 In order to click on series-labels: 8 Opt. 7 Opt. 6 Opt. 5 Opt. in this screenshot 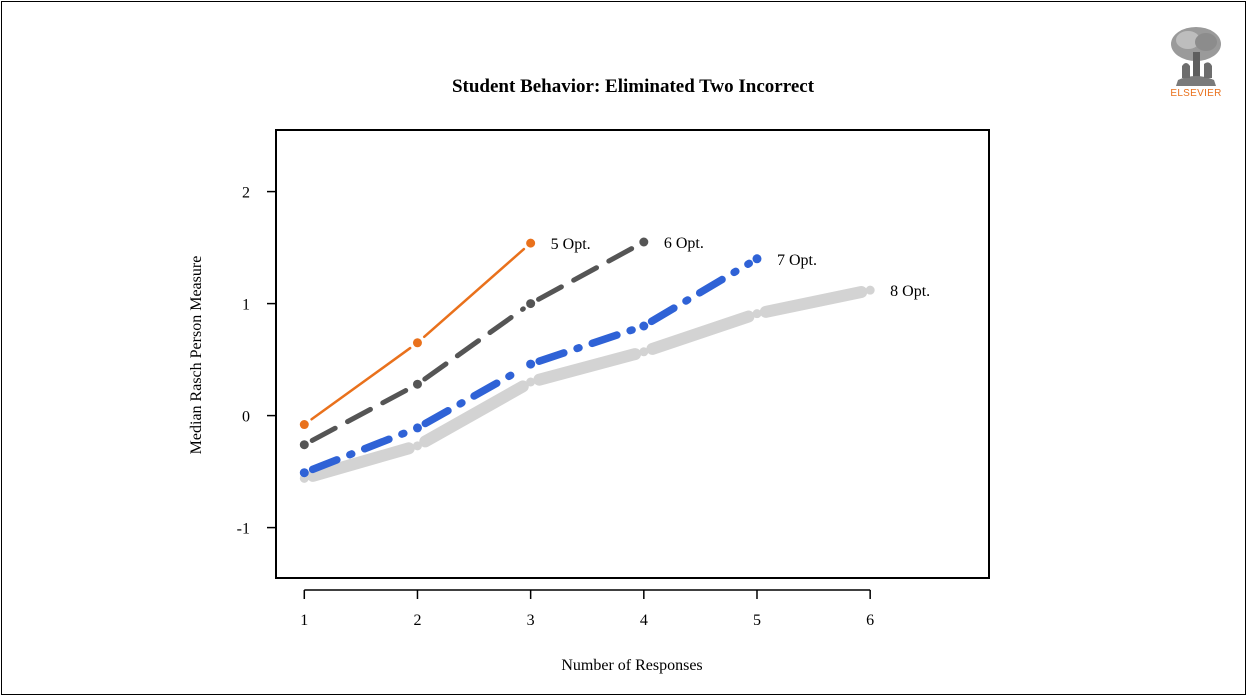, I will do `click(741, 267)`.